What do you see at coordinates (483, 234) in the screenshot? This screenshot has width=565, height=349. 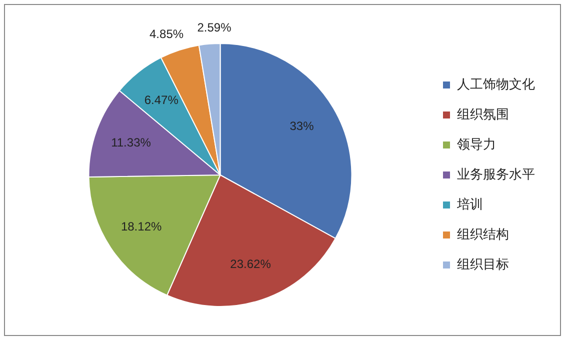 I see `legend-label: 组织结构` at bounding box center [483, 234].